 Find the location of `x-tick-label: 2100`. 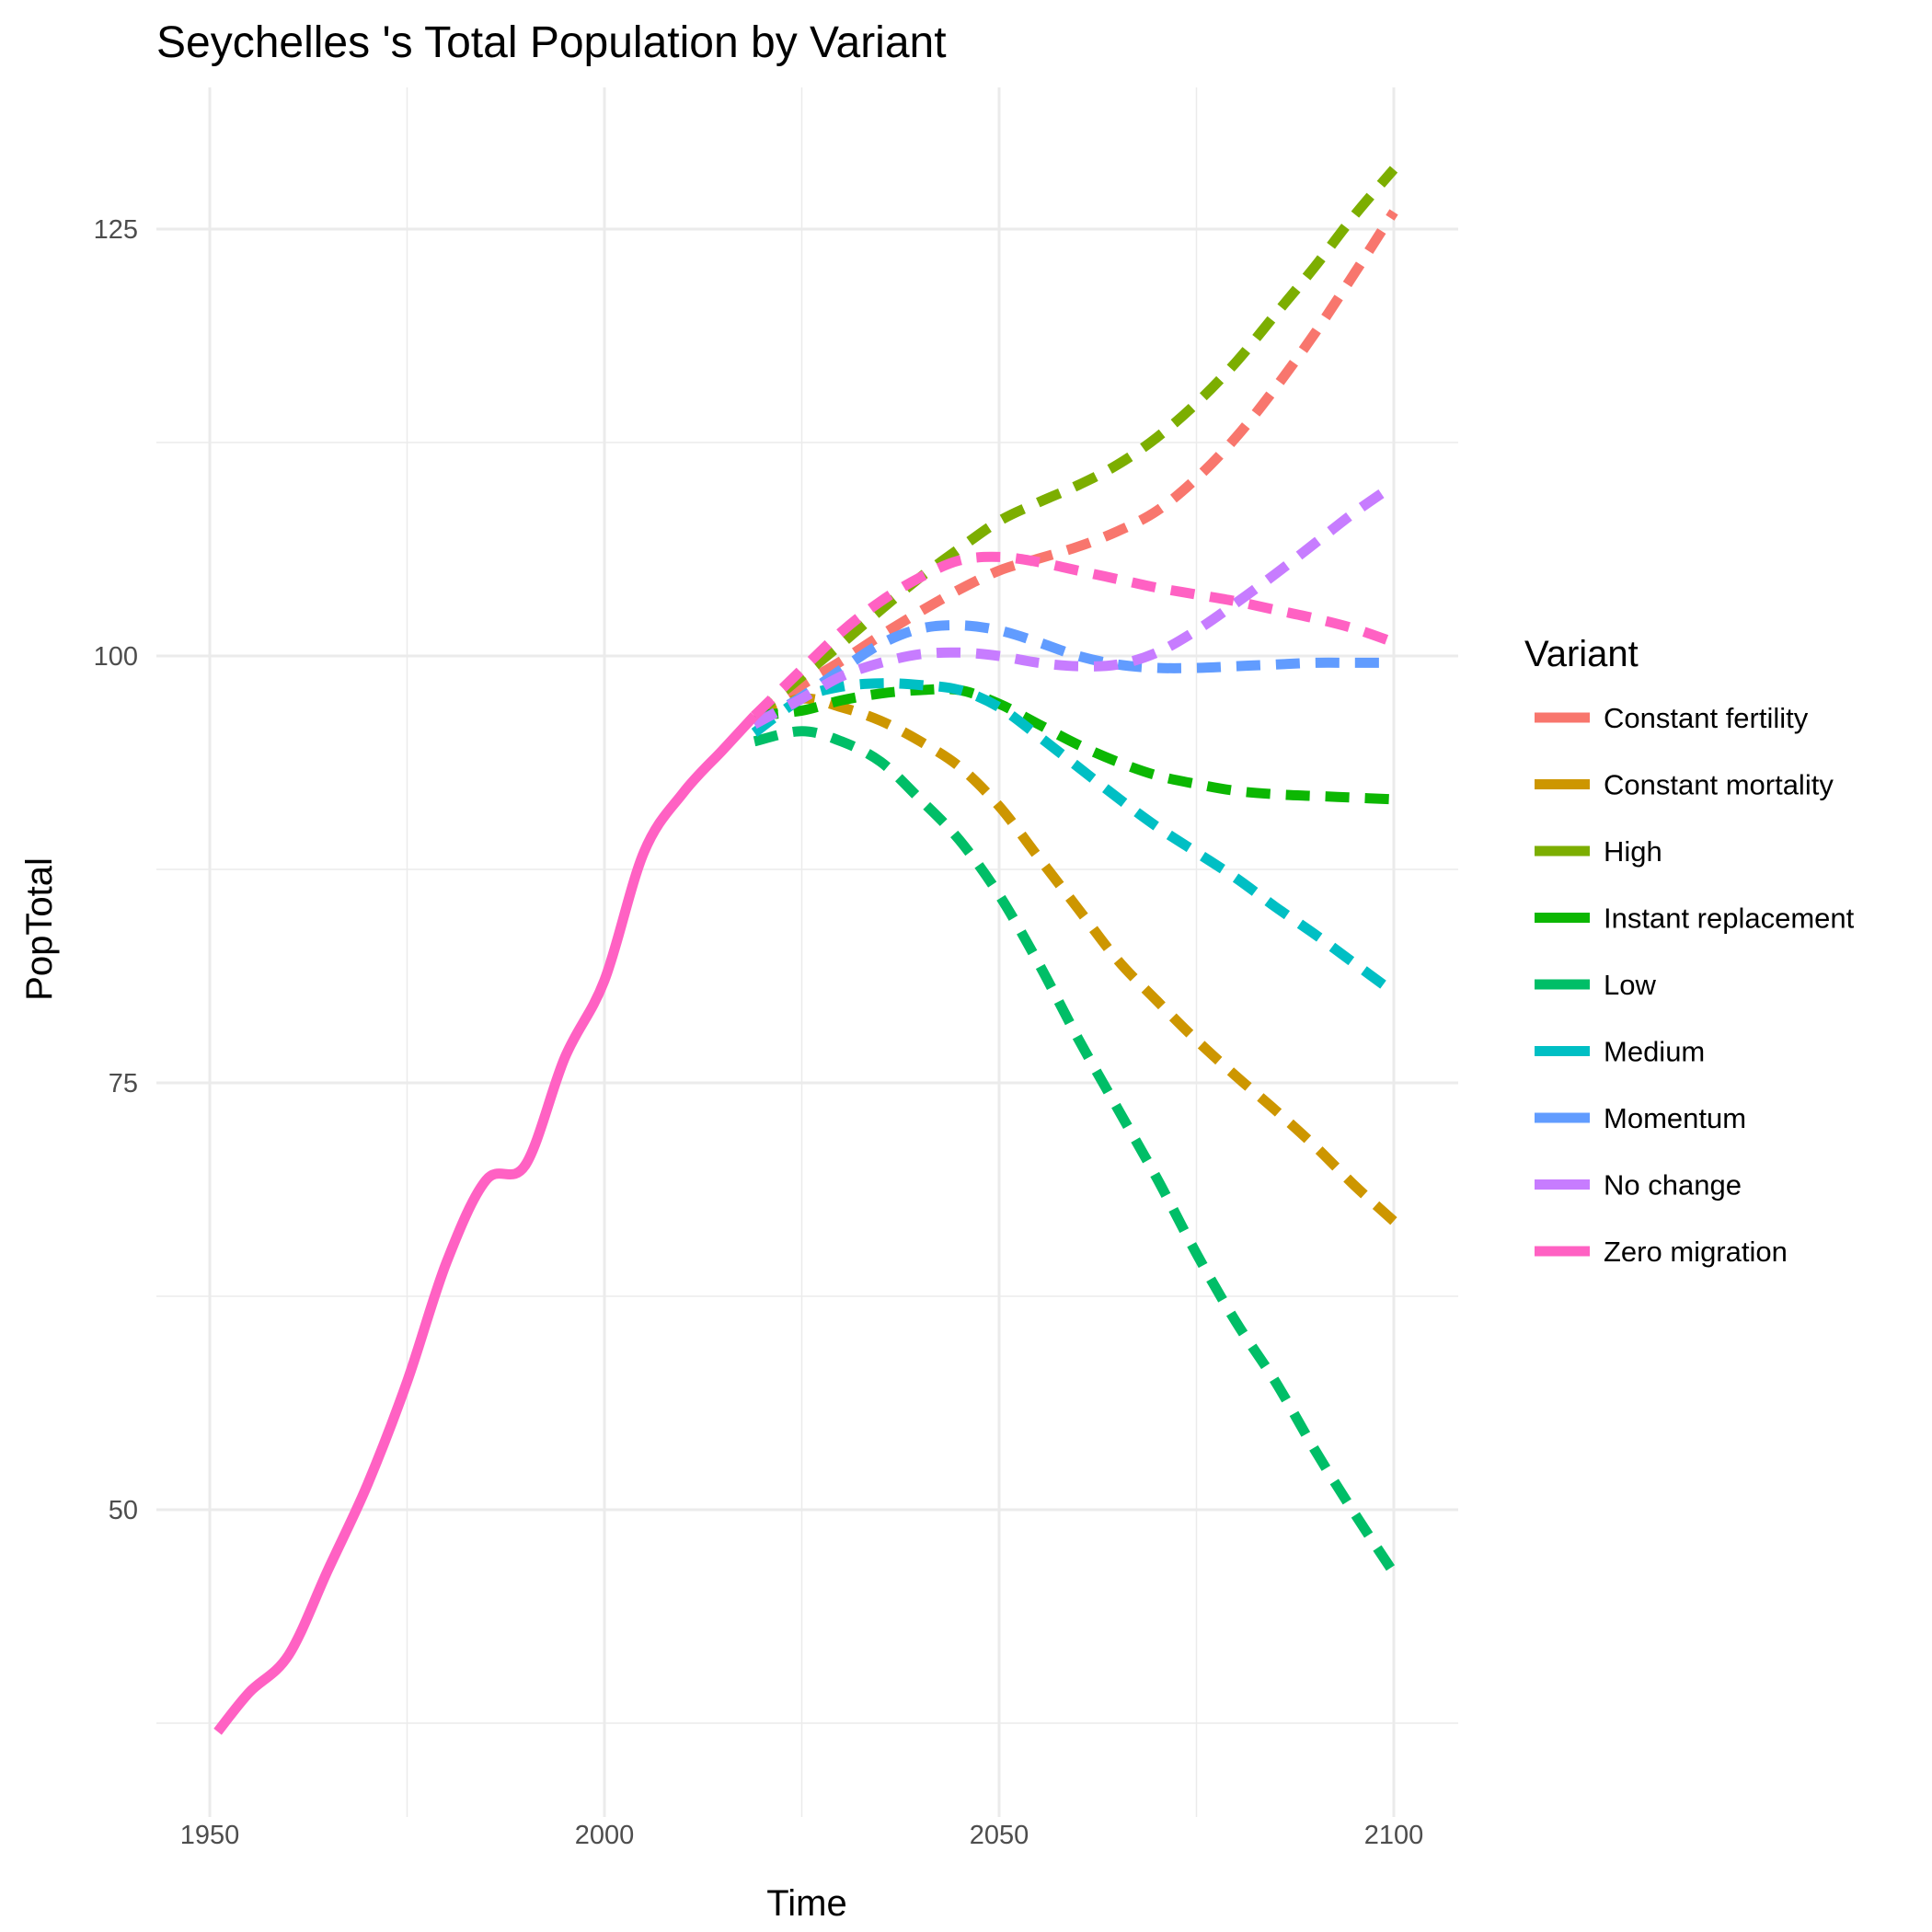

x-tick-label: 2100 is located at coordinates (1394, 1835).